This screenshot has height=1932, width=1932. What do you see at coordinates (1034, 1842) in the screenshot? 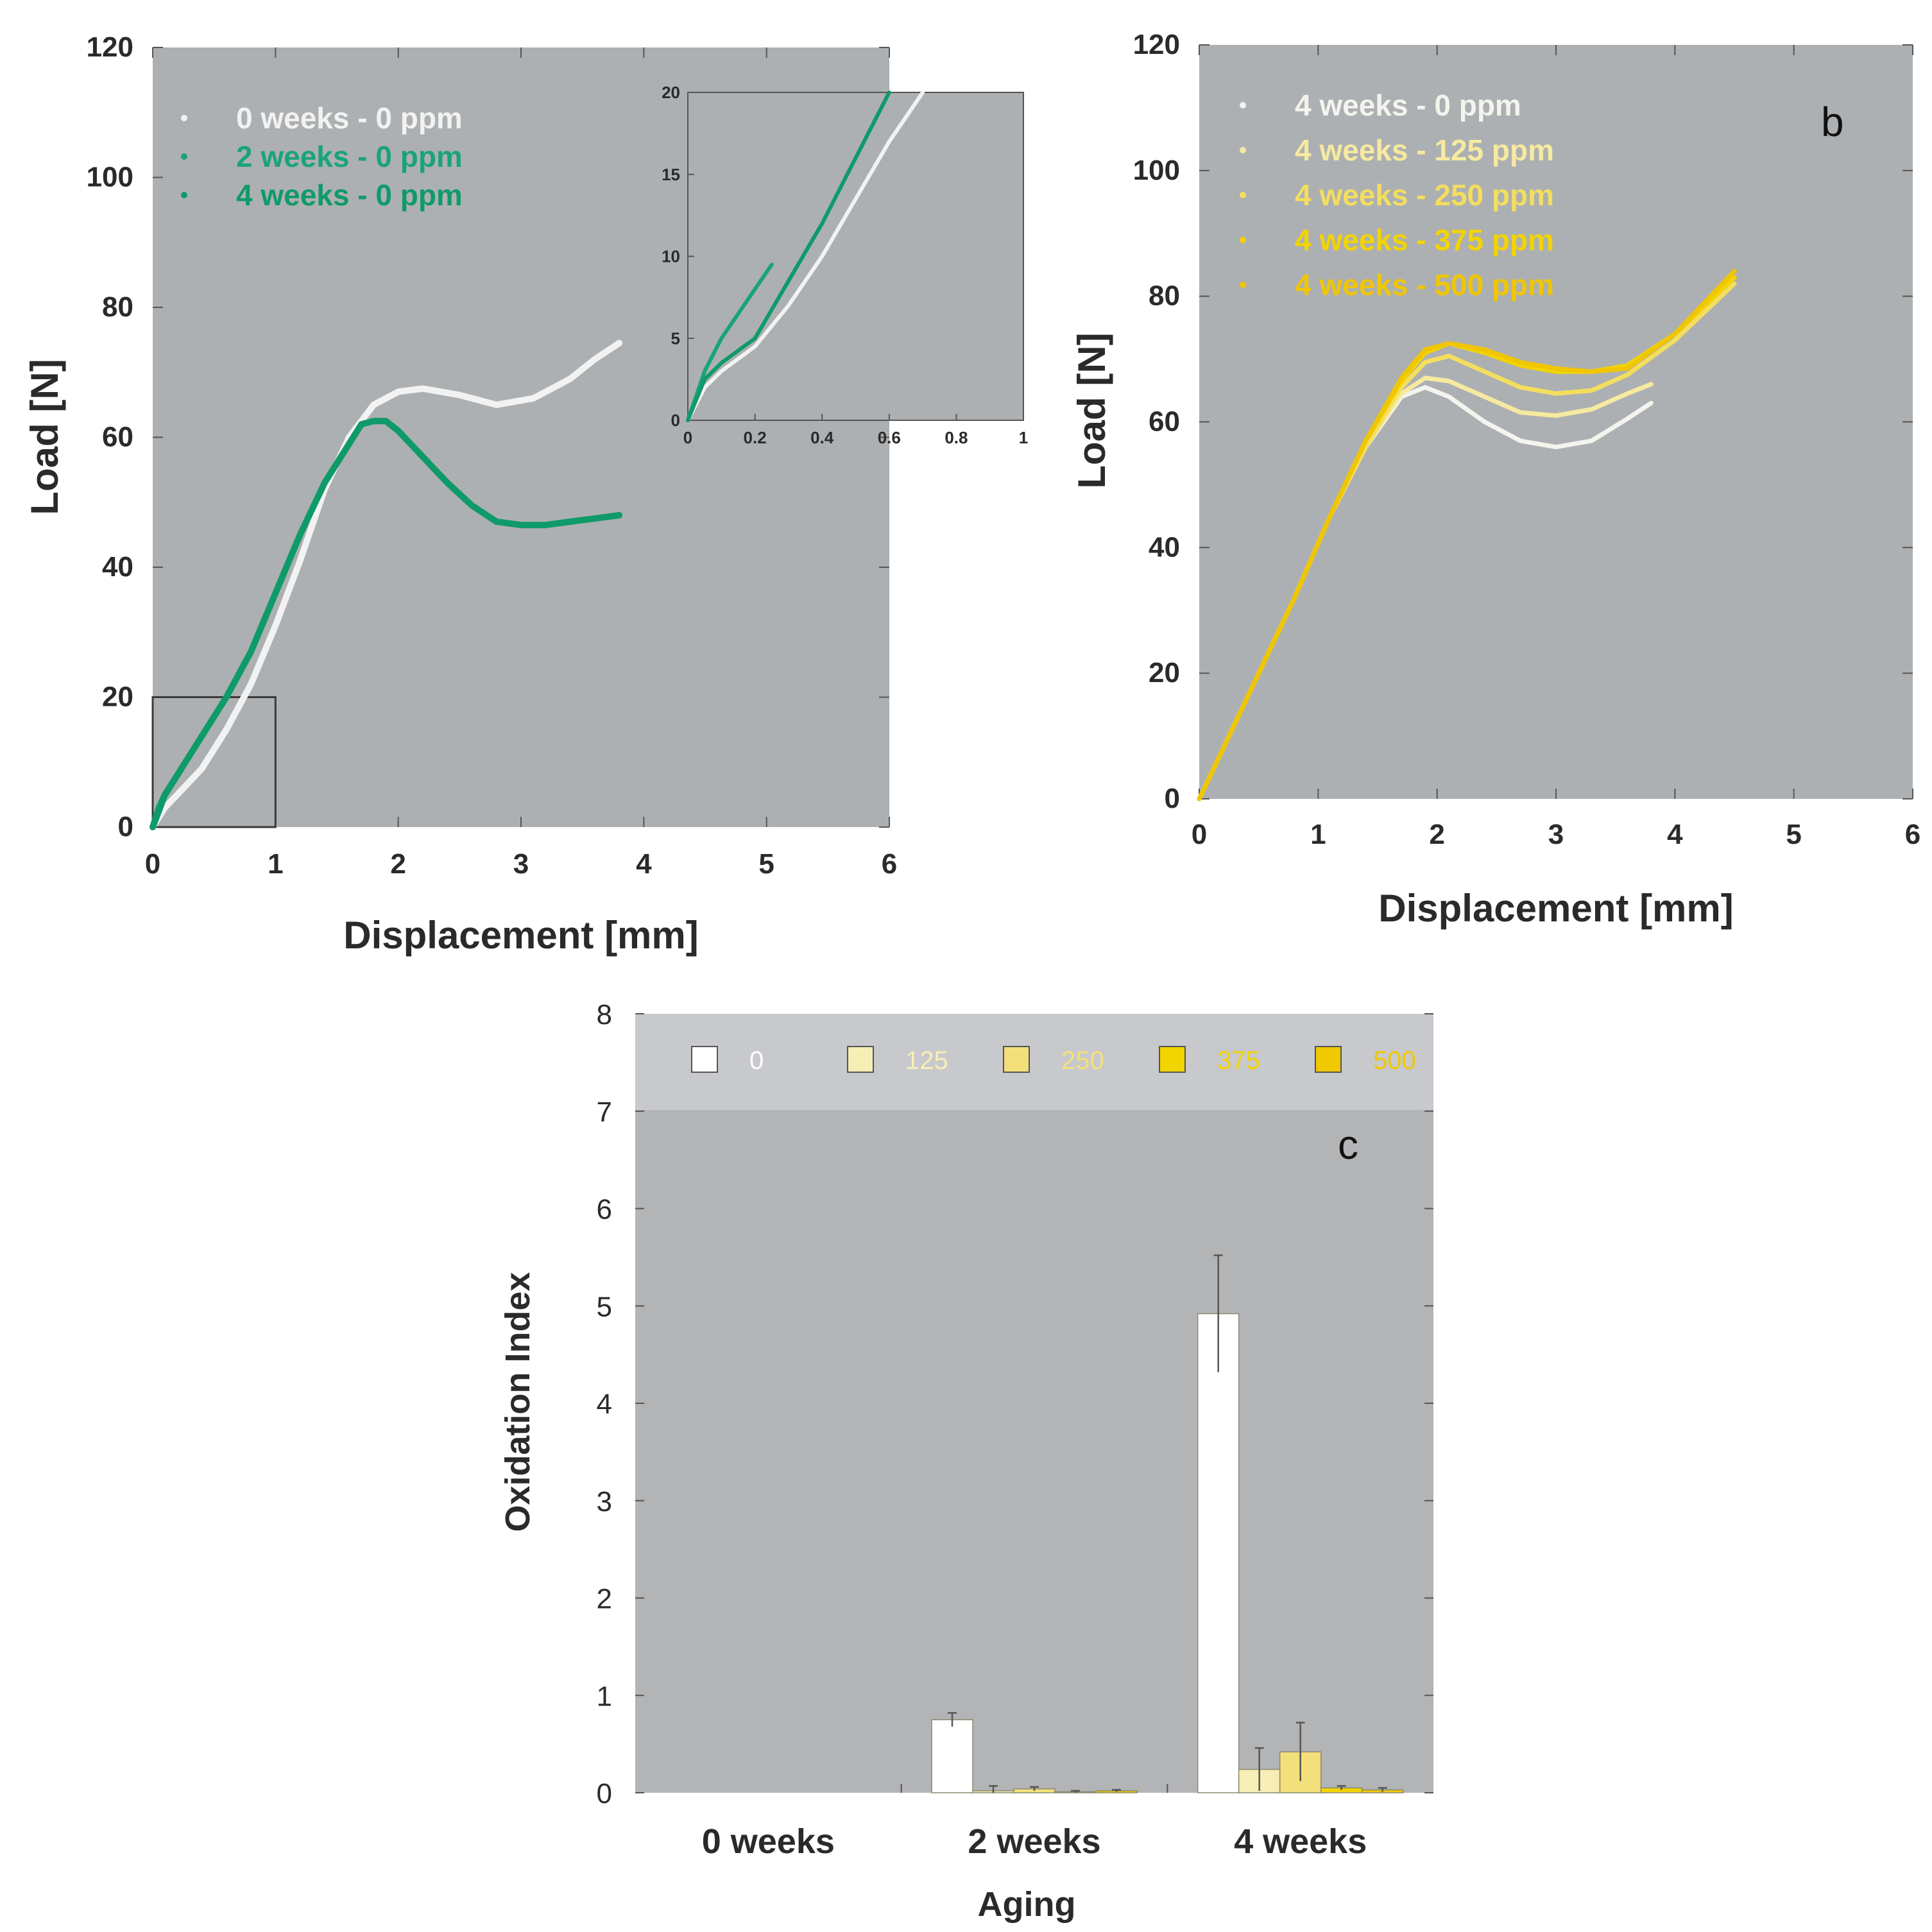
I see `panel-c-category-label: 2 weeks` at bounding box center [1034, 1842].